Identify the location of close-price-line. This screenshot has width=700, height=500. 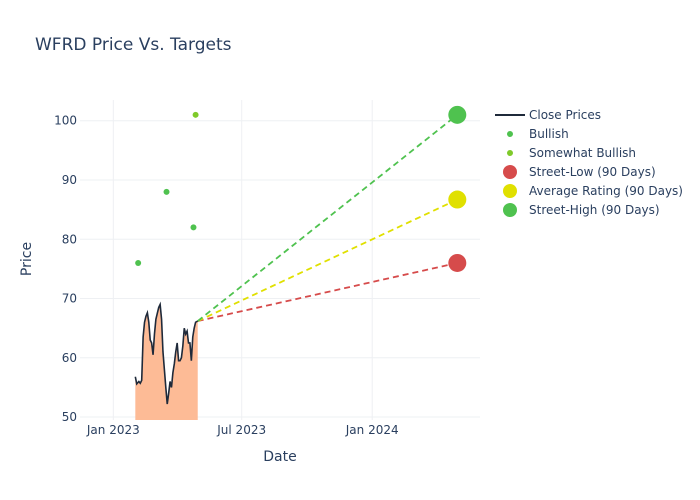
(166, 353).